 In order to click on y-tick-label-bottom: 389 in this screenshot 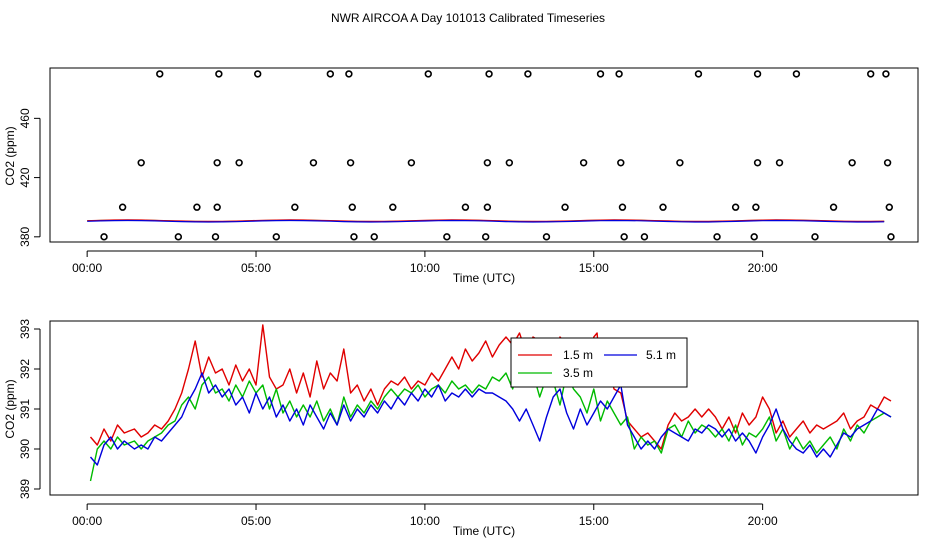, I will do `click(25, 489)`.